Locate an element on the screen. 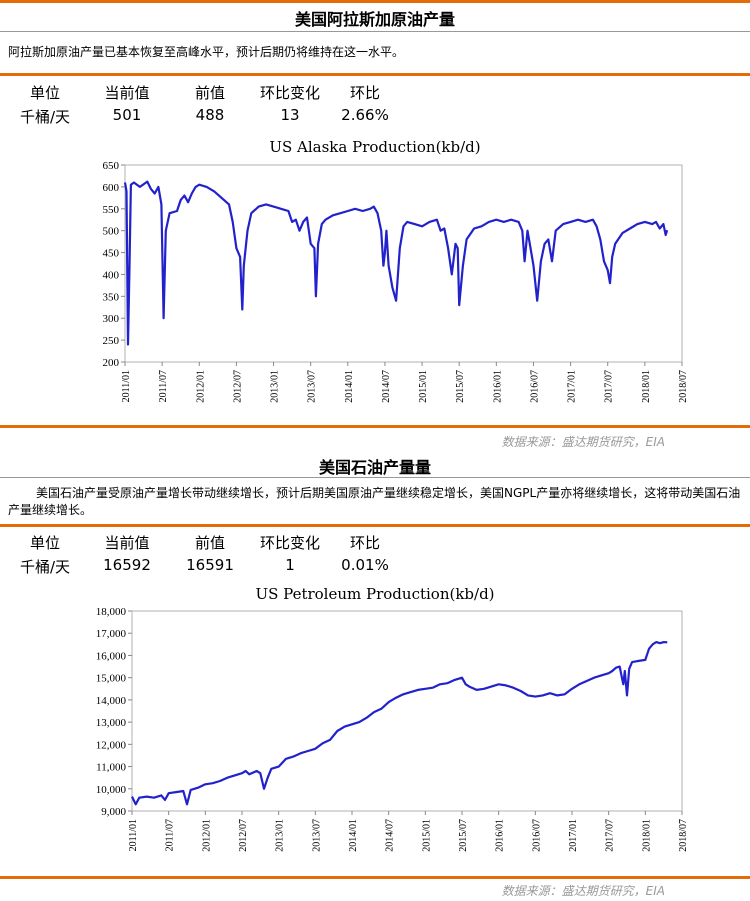  top-divider is located at coordinates (375, 1).